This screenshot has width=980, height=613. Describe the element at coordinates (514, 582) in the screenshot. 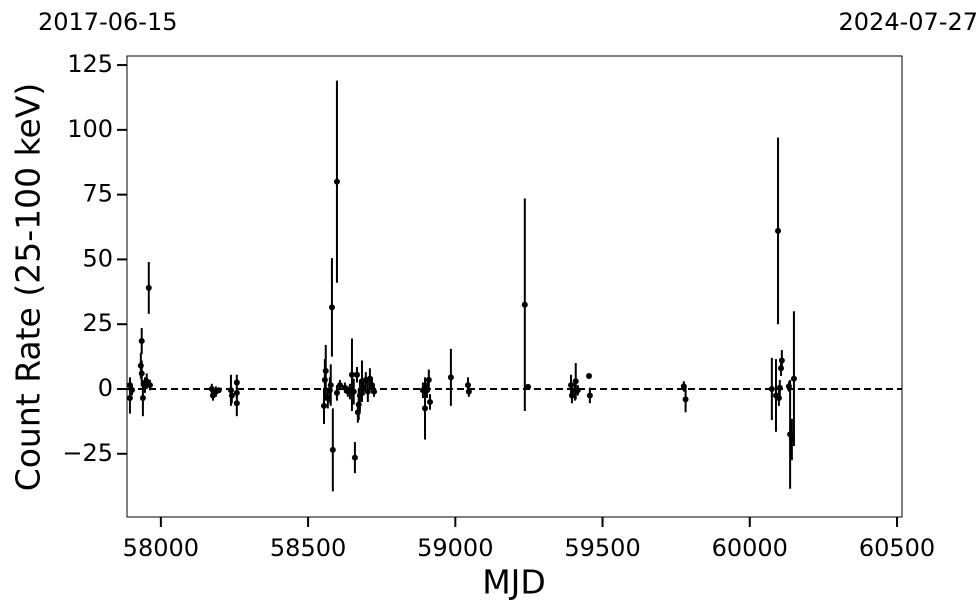

I see `x-axis-label: MJD` at that location.